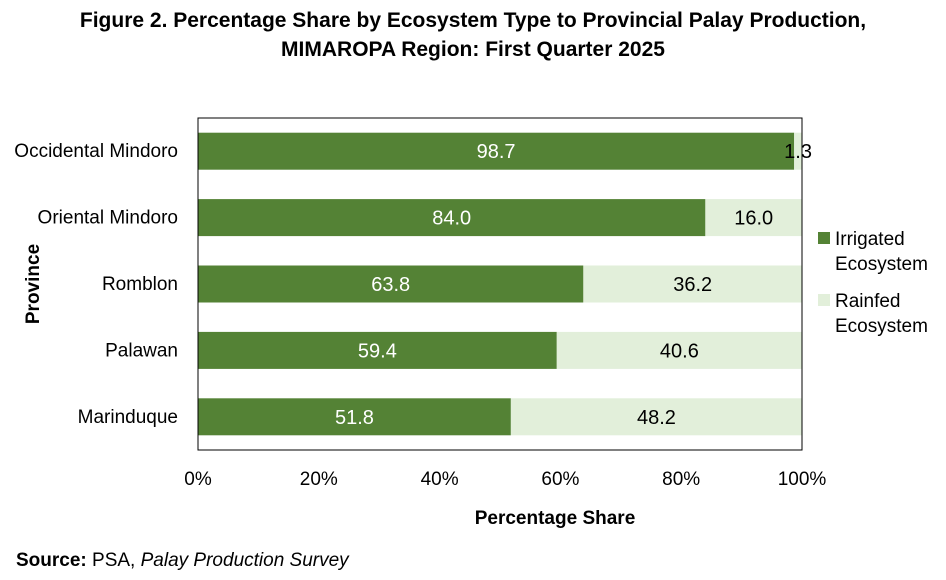 This screenshot has height=580, width=946. What do you see at coordinates (473, 49) in the screenshot?
I see `chart-title-line-2: MIMAROPA Region: First Quarter 2025` at bounding box center [473, 49].